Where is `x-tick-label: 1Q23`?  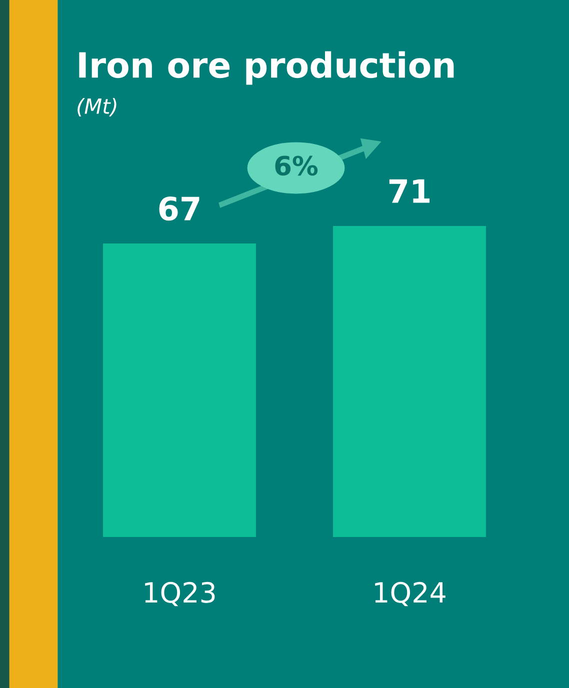 x-tick-label: 1Q23 is located at coordinates (180, 594).